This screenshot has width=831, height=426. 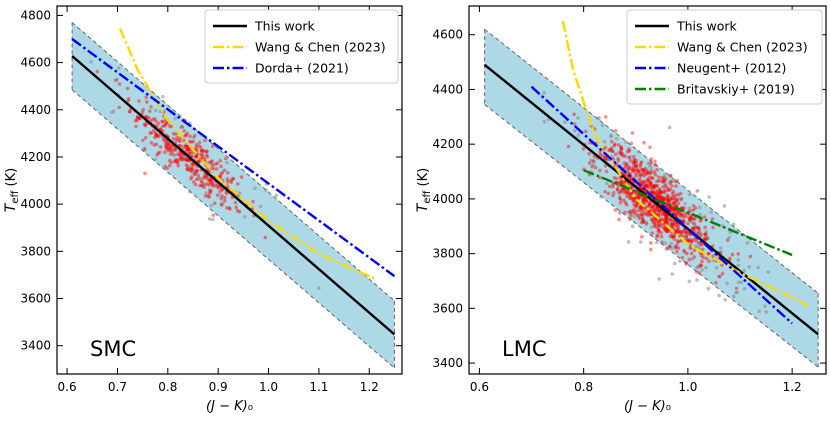 I want to click on y-tick-label: 4800, so click(x=35, y=15).